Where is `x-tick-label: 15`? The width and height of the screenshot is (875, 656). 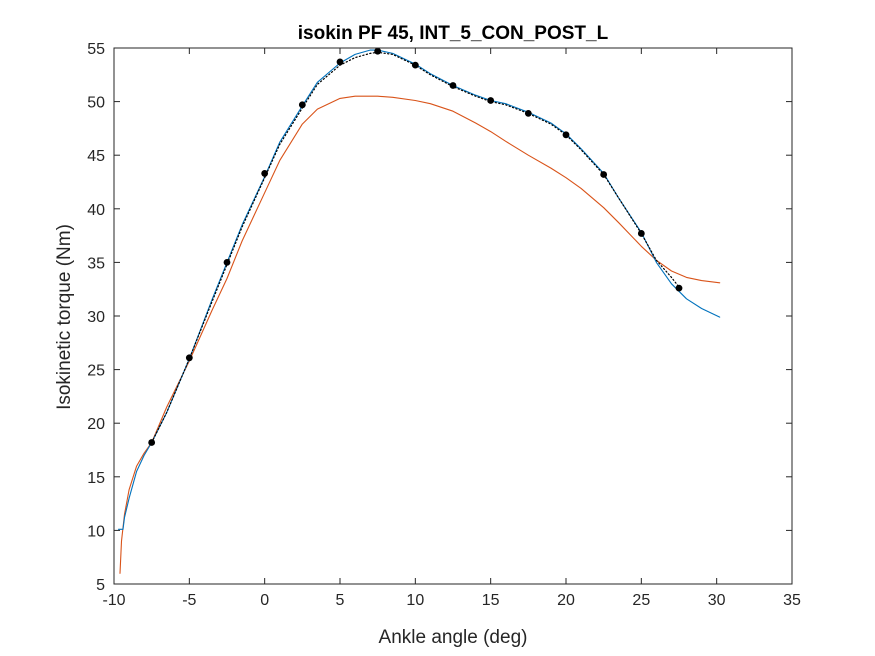 x-tick-label: 15 is located at coordinates (491, 600).